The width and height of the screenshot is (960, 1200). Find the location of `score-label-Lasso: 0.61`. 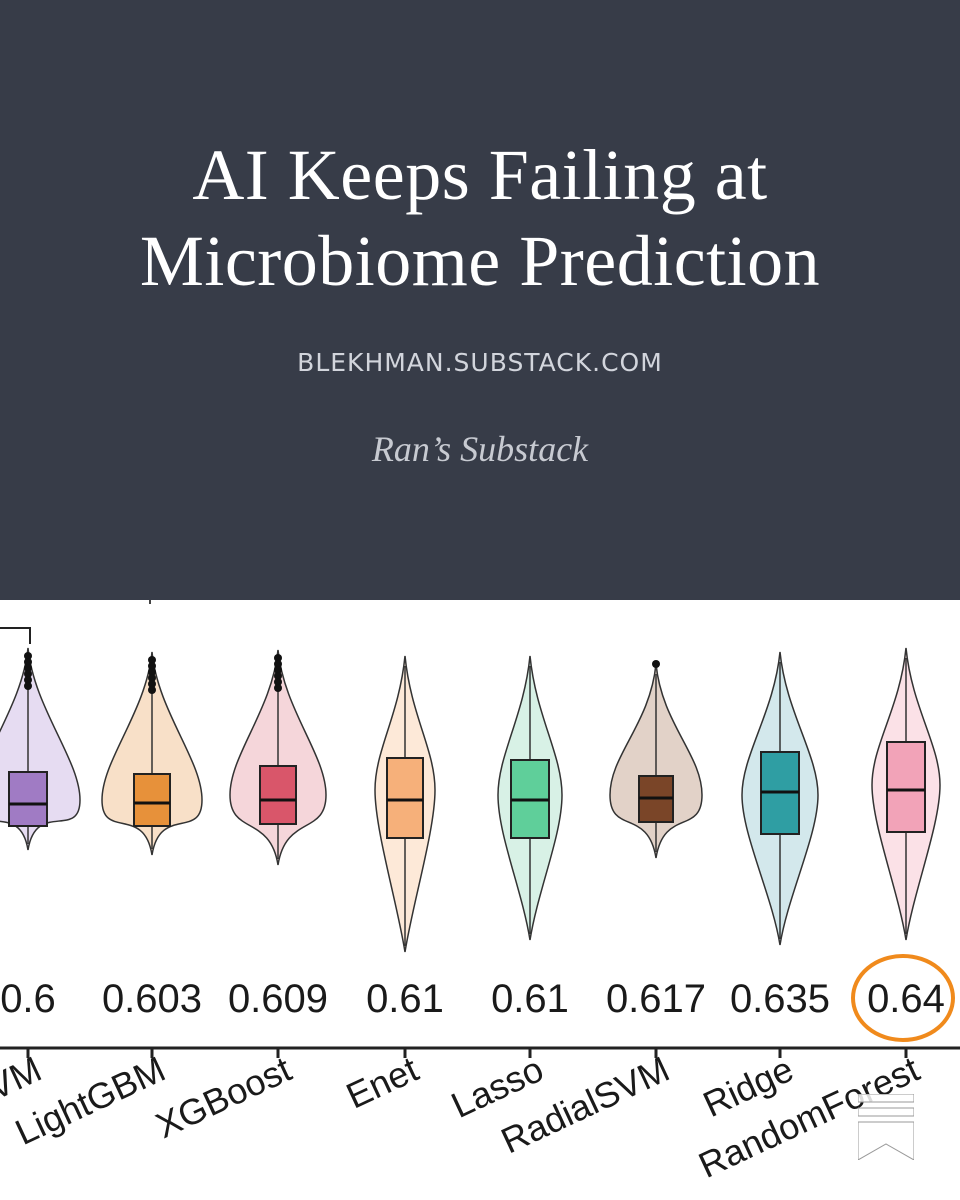

score-label-Lasso: 0.61 is located at coordinates (530, 999).